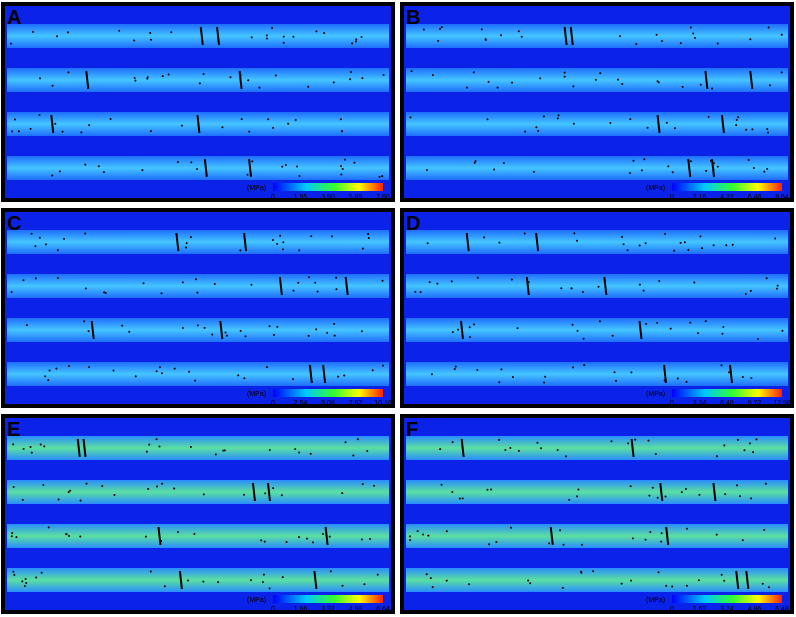  I want to click on colorbar-unit: (MPa), so click(655, 394).